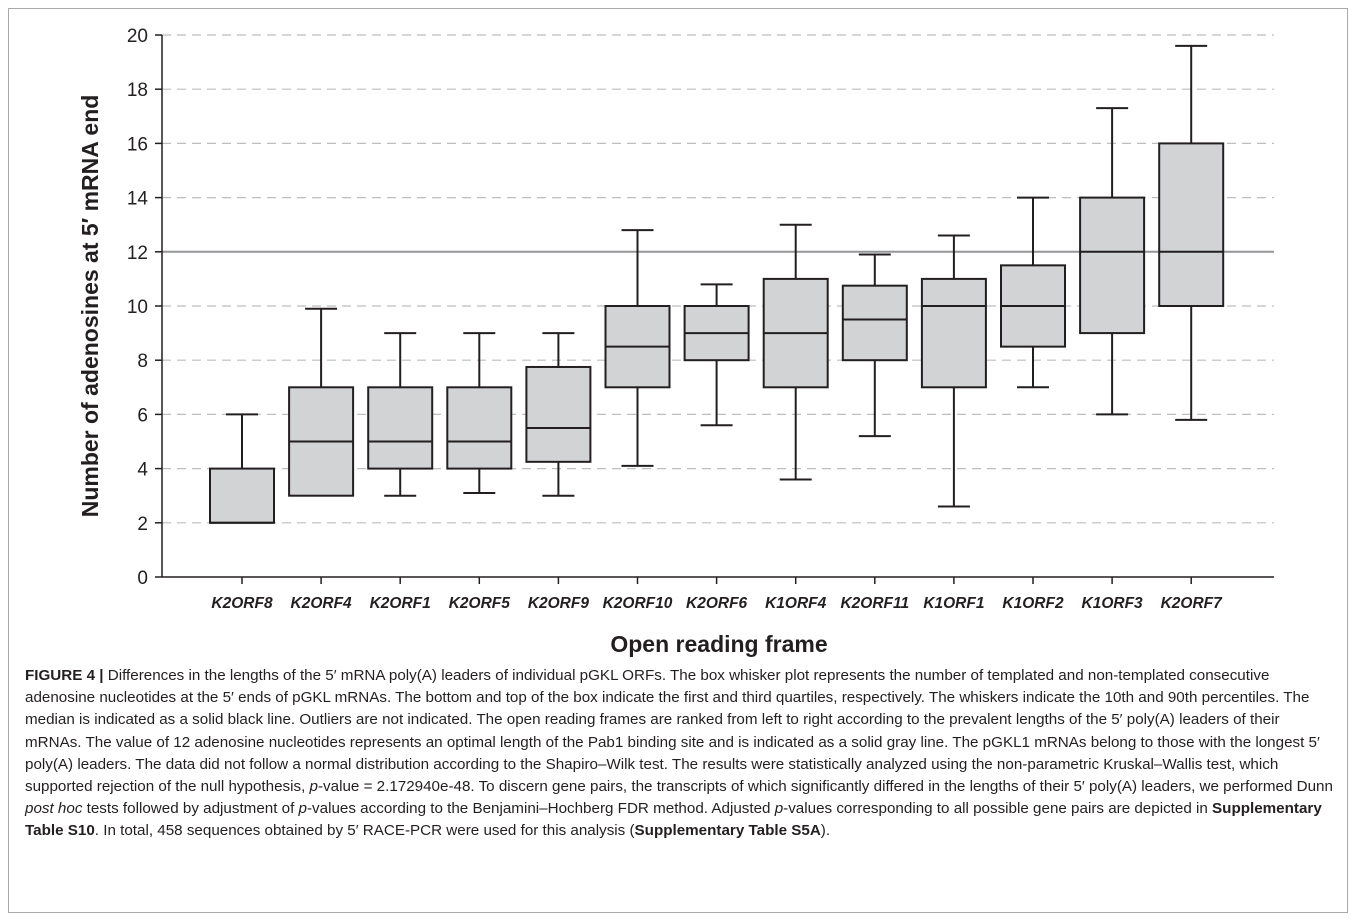  What do you see at coordinates (321, 402) in the screenshot?
I see `box-K2ORF4` at bounding box center [321, 402].